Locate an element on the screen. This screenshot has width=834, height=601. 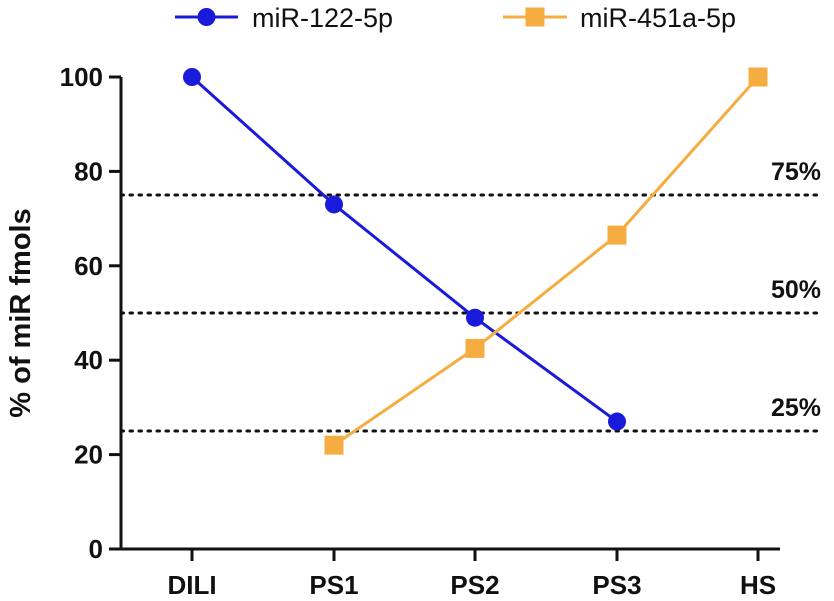
y-tick-label: 80 is located at coordinates (88, 171).